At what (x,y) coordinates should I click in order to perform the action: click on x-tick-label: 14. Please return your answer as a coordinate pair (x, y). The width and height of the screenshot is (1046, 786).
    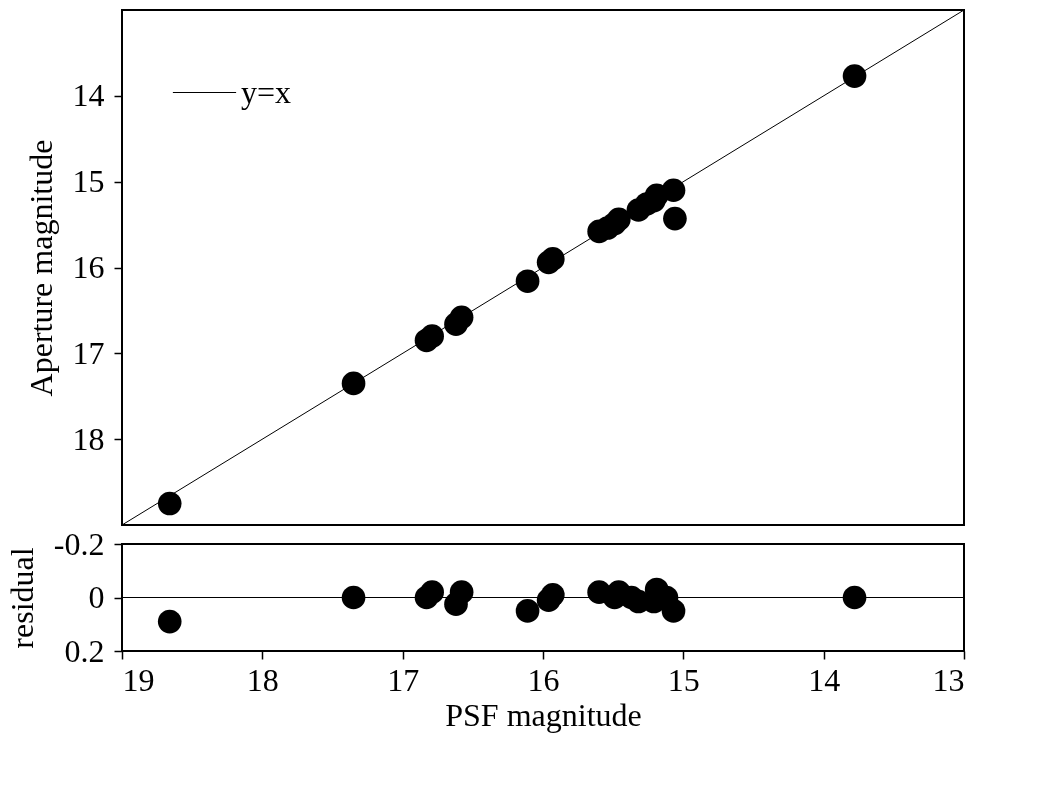
    Looking at the image, I should click on (824, 679).